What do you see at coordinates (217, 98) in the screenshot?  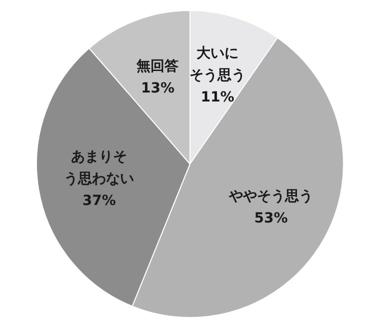 I see `data-label: 11%` at bounding box center [217, 98].